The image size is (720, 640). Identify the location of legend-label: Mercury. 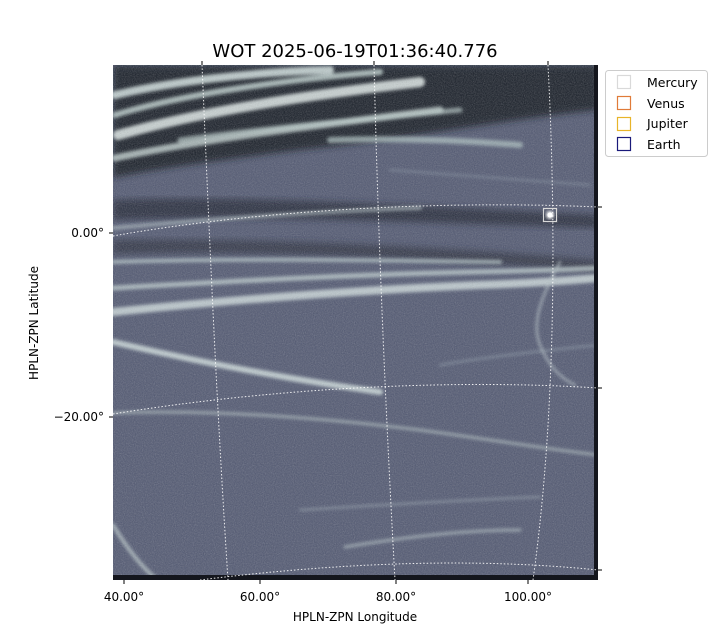
(672, 82).